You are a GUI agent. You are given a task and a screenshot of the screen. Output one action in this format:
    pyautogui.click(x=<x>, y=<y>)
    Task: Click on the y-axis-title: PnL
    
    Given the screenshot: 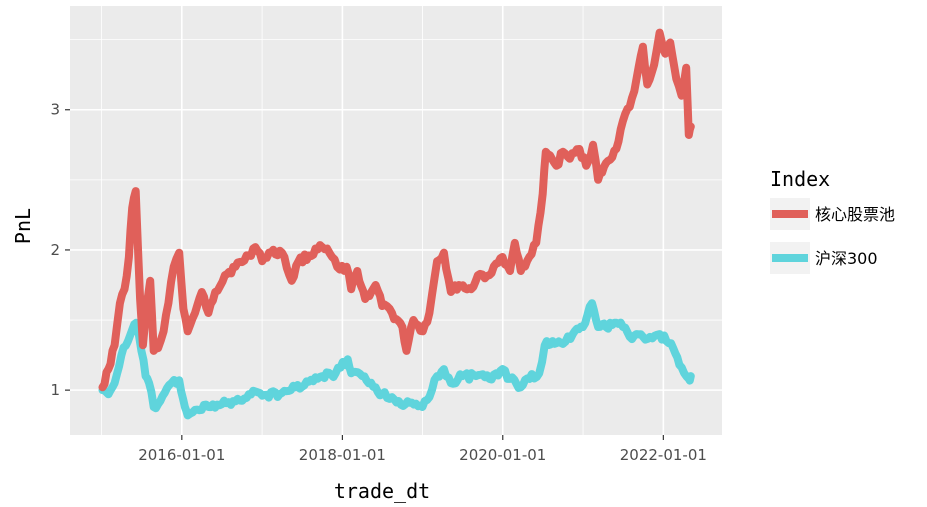 What is the action you would take?
    pyautogui.click(x=23, y=226)
    